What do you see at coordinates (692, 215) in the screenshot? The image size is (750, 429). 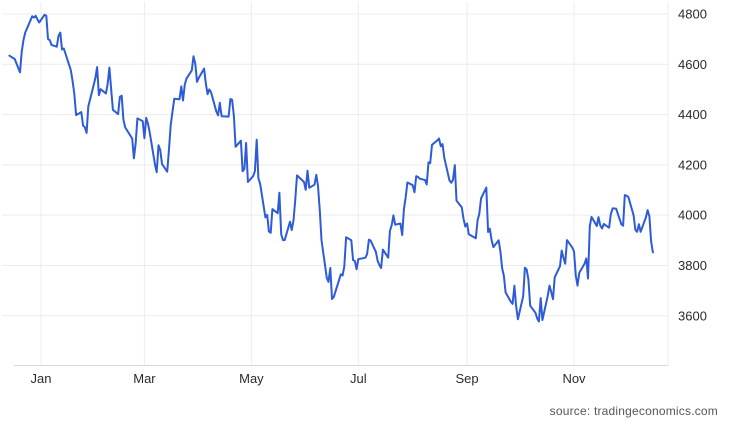 I see `y-axis-tick-label: 4000` at bounding box center [692, 215].